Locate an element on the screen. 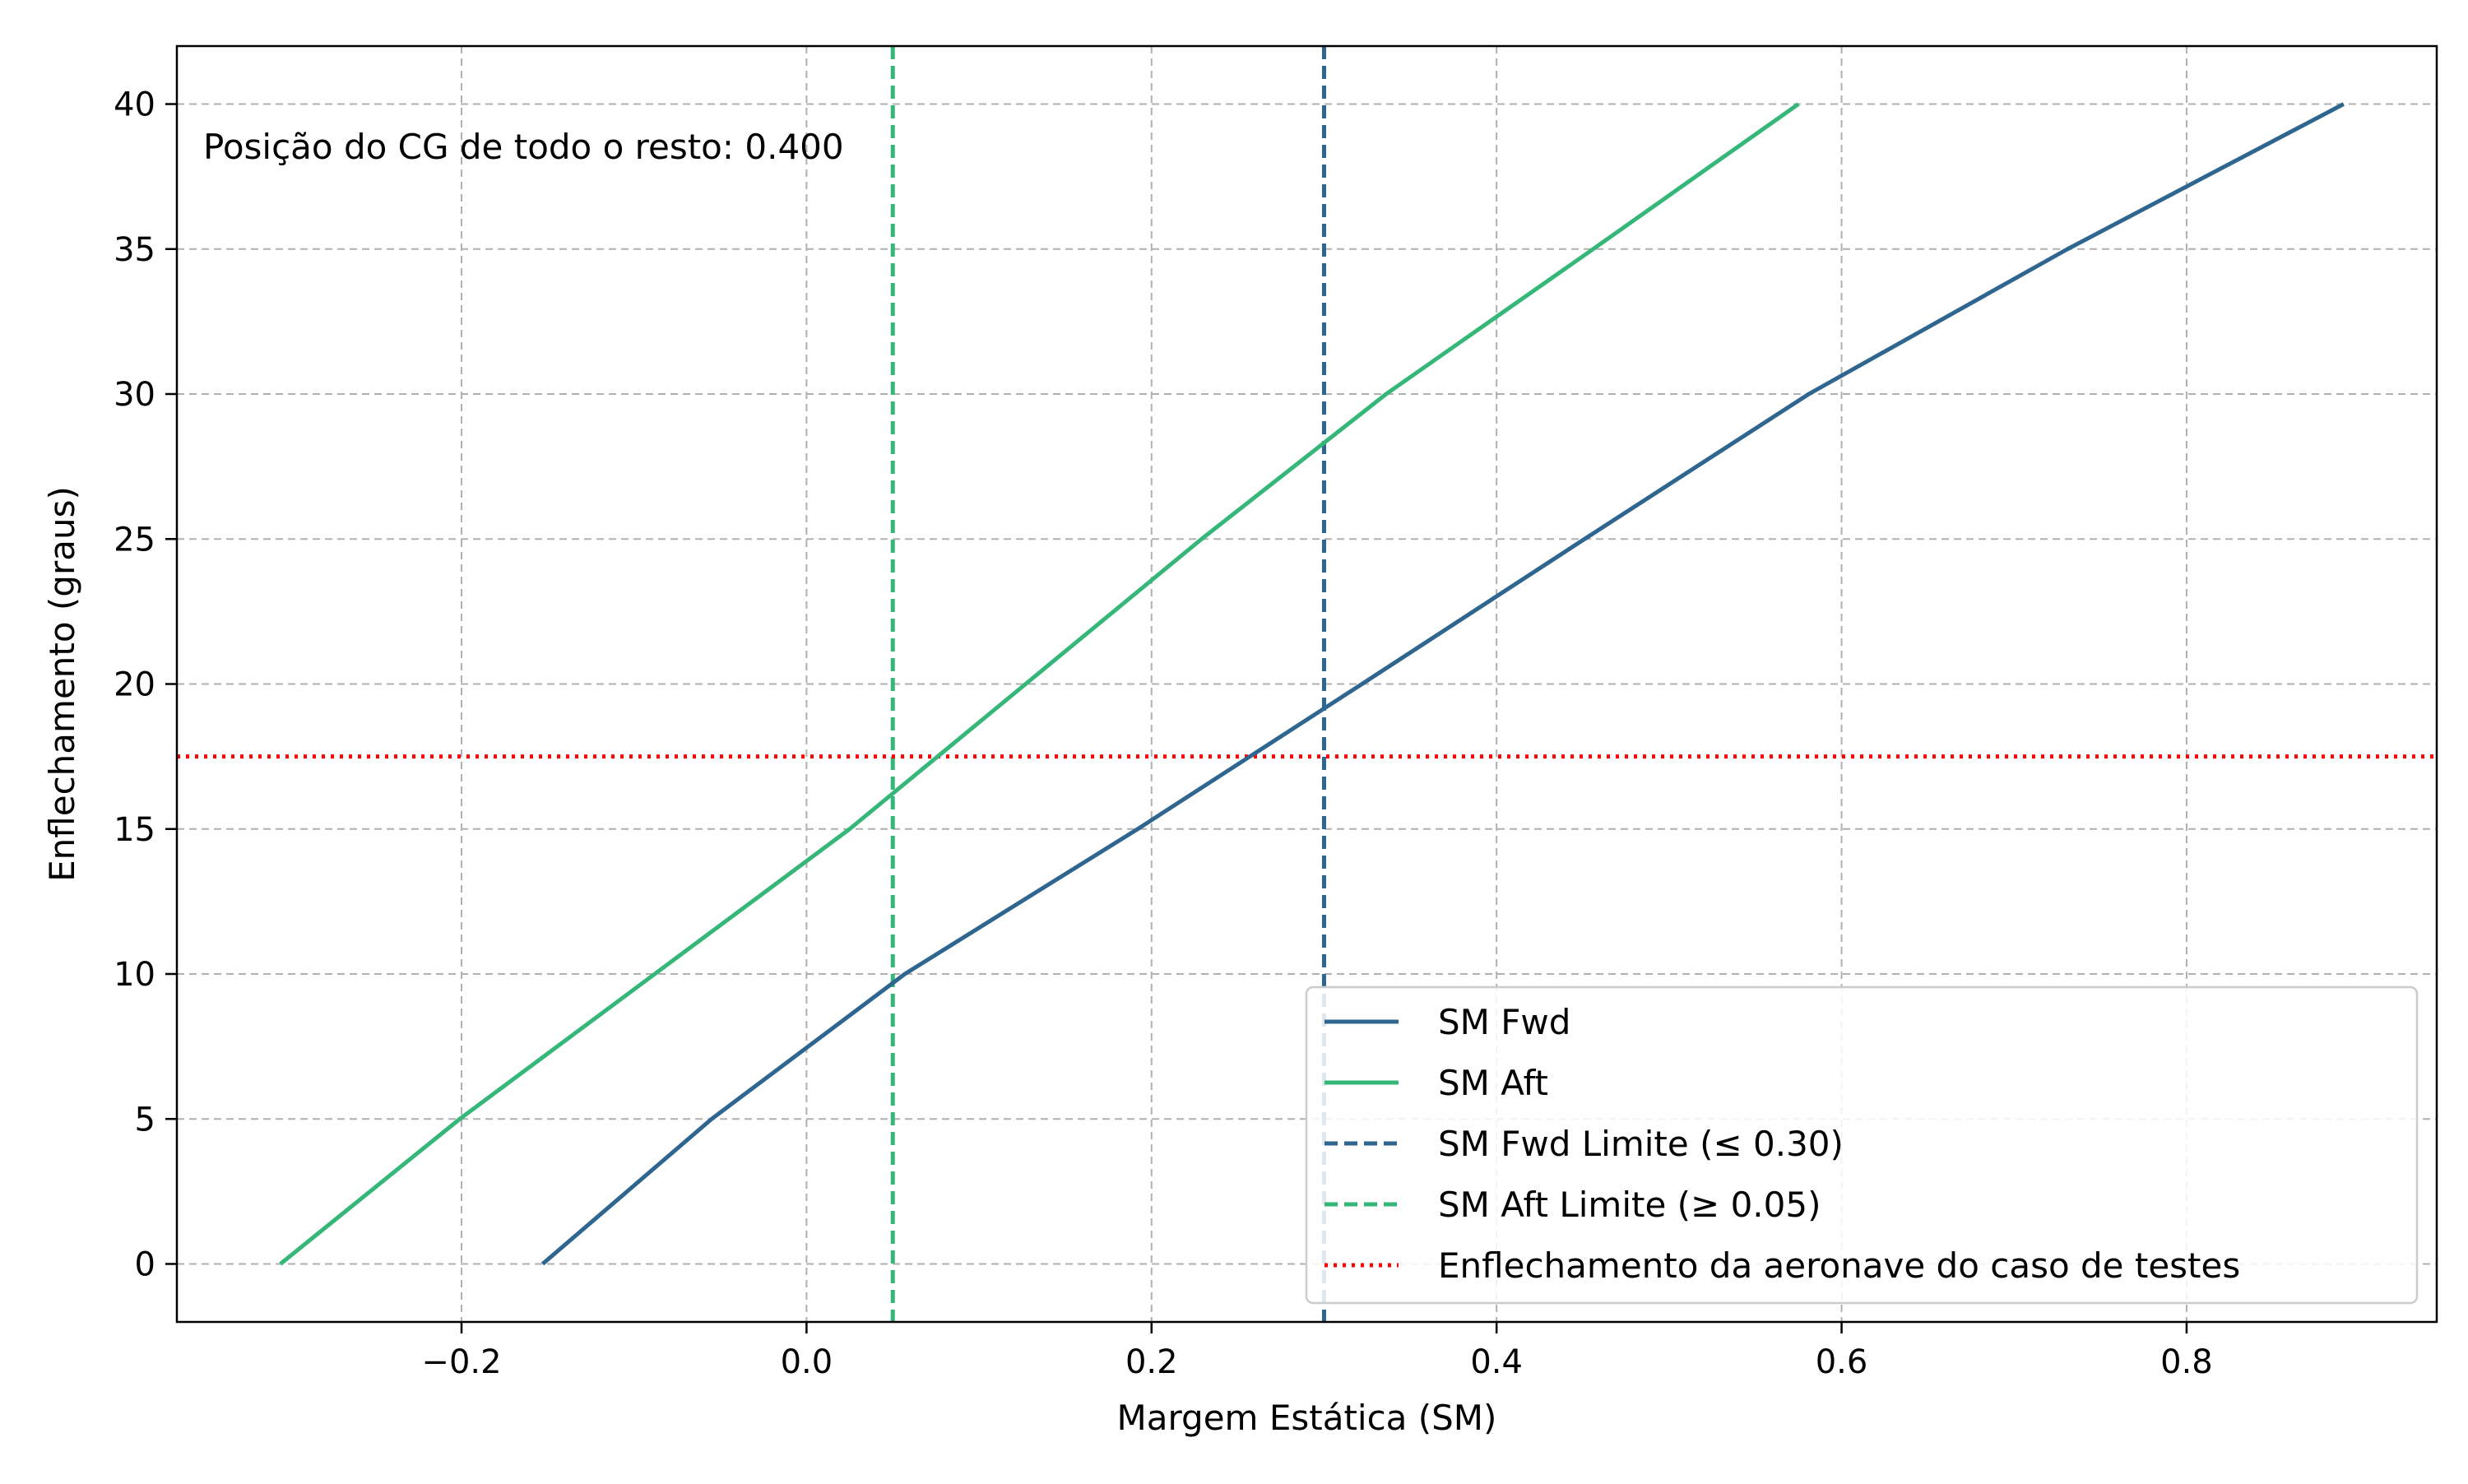  legend-label: SM Fwd Limite (≤ 0.30) is located at coordinates (1641, 1144).